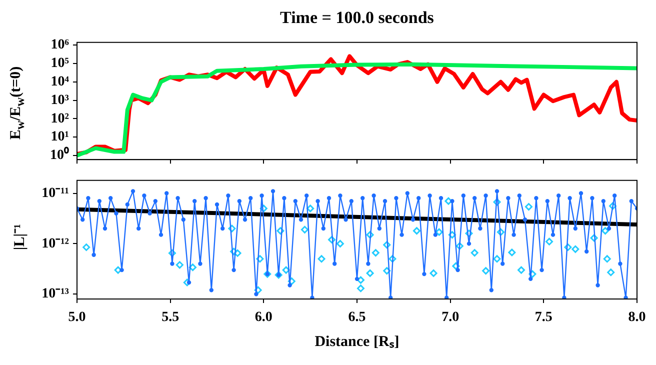  I want to click on y-tick-label: 10⁶, so click(59, 45).